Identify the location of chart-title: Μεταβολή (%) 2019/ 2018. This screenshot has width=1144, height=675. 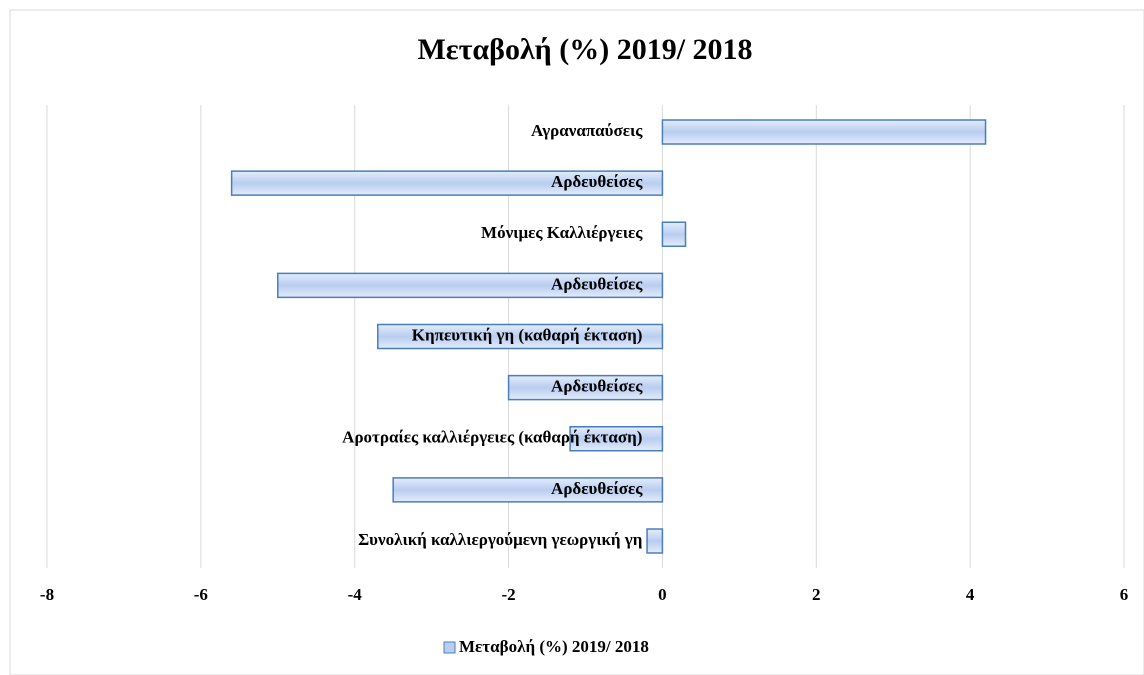
(584, 49).